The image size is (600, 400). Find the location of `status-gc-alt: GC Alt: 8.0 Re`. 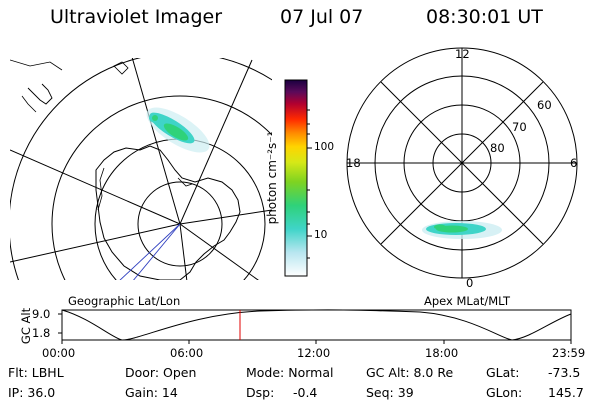

status-gc-alt: GC Alt: 8.0 Re is located at coordinates (410, 372).